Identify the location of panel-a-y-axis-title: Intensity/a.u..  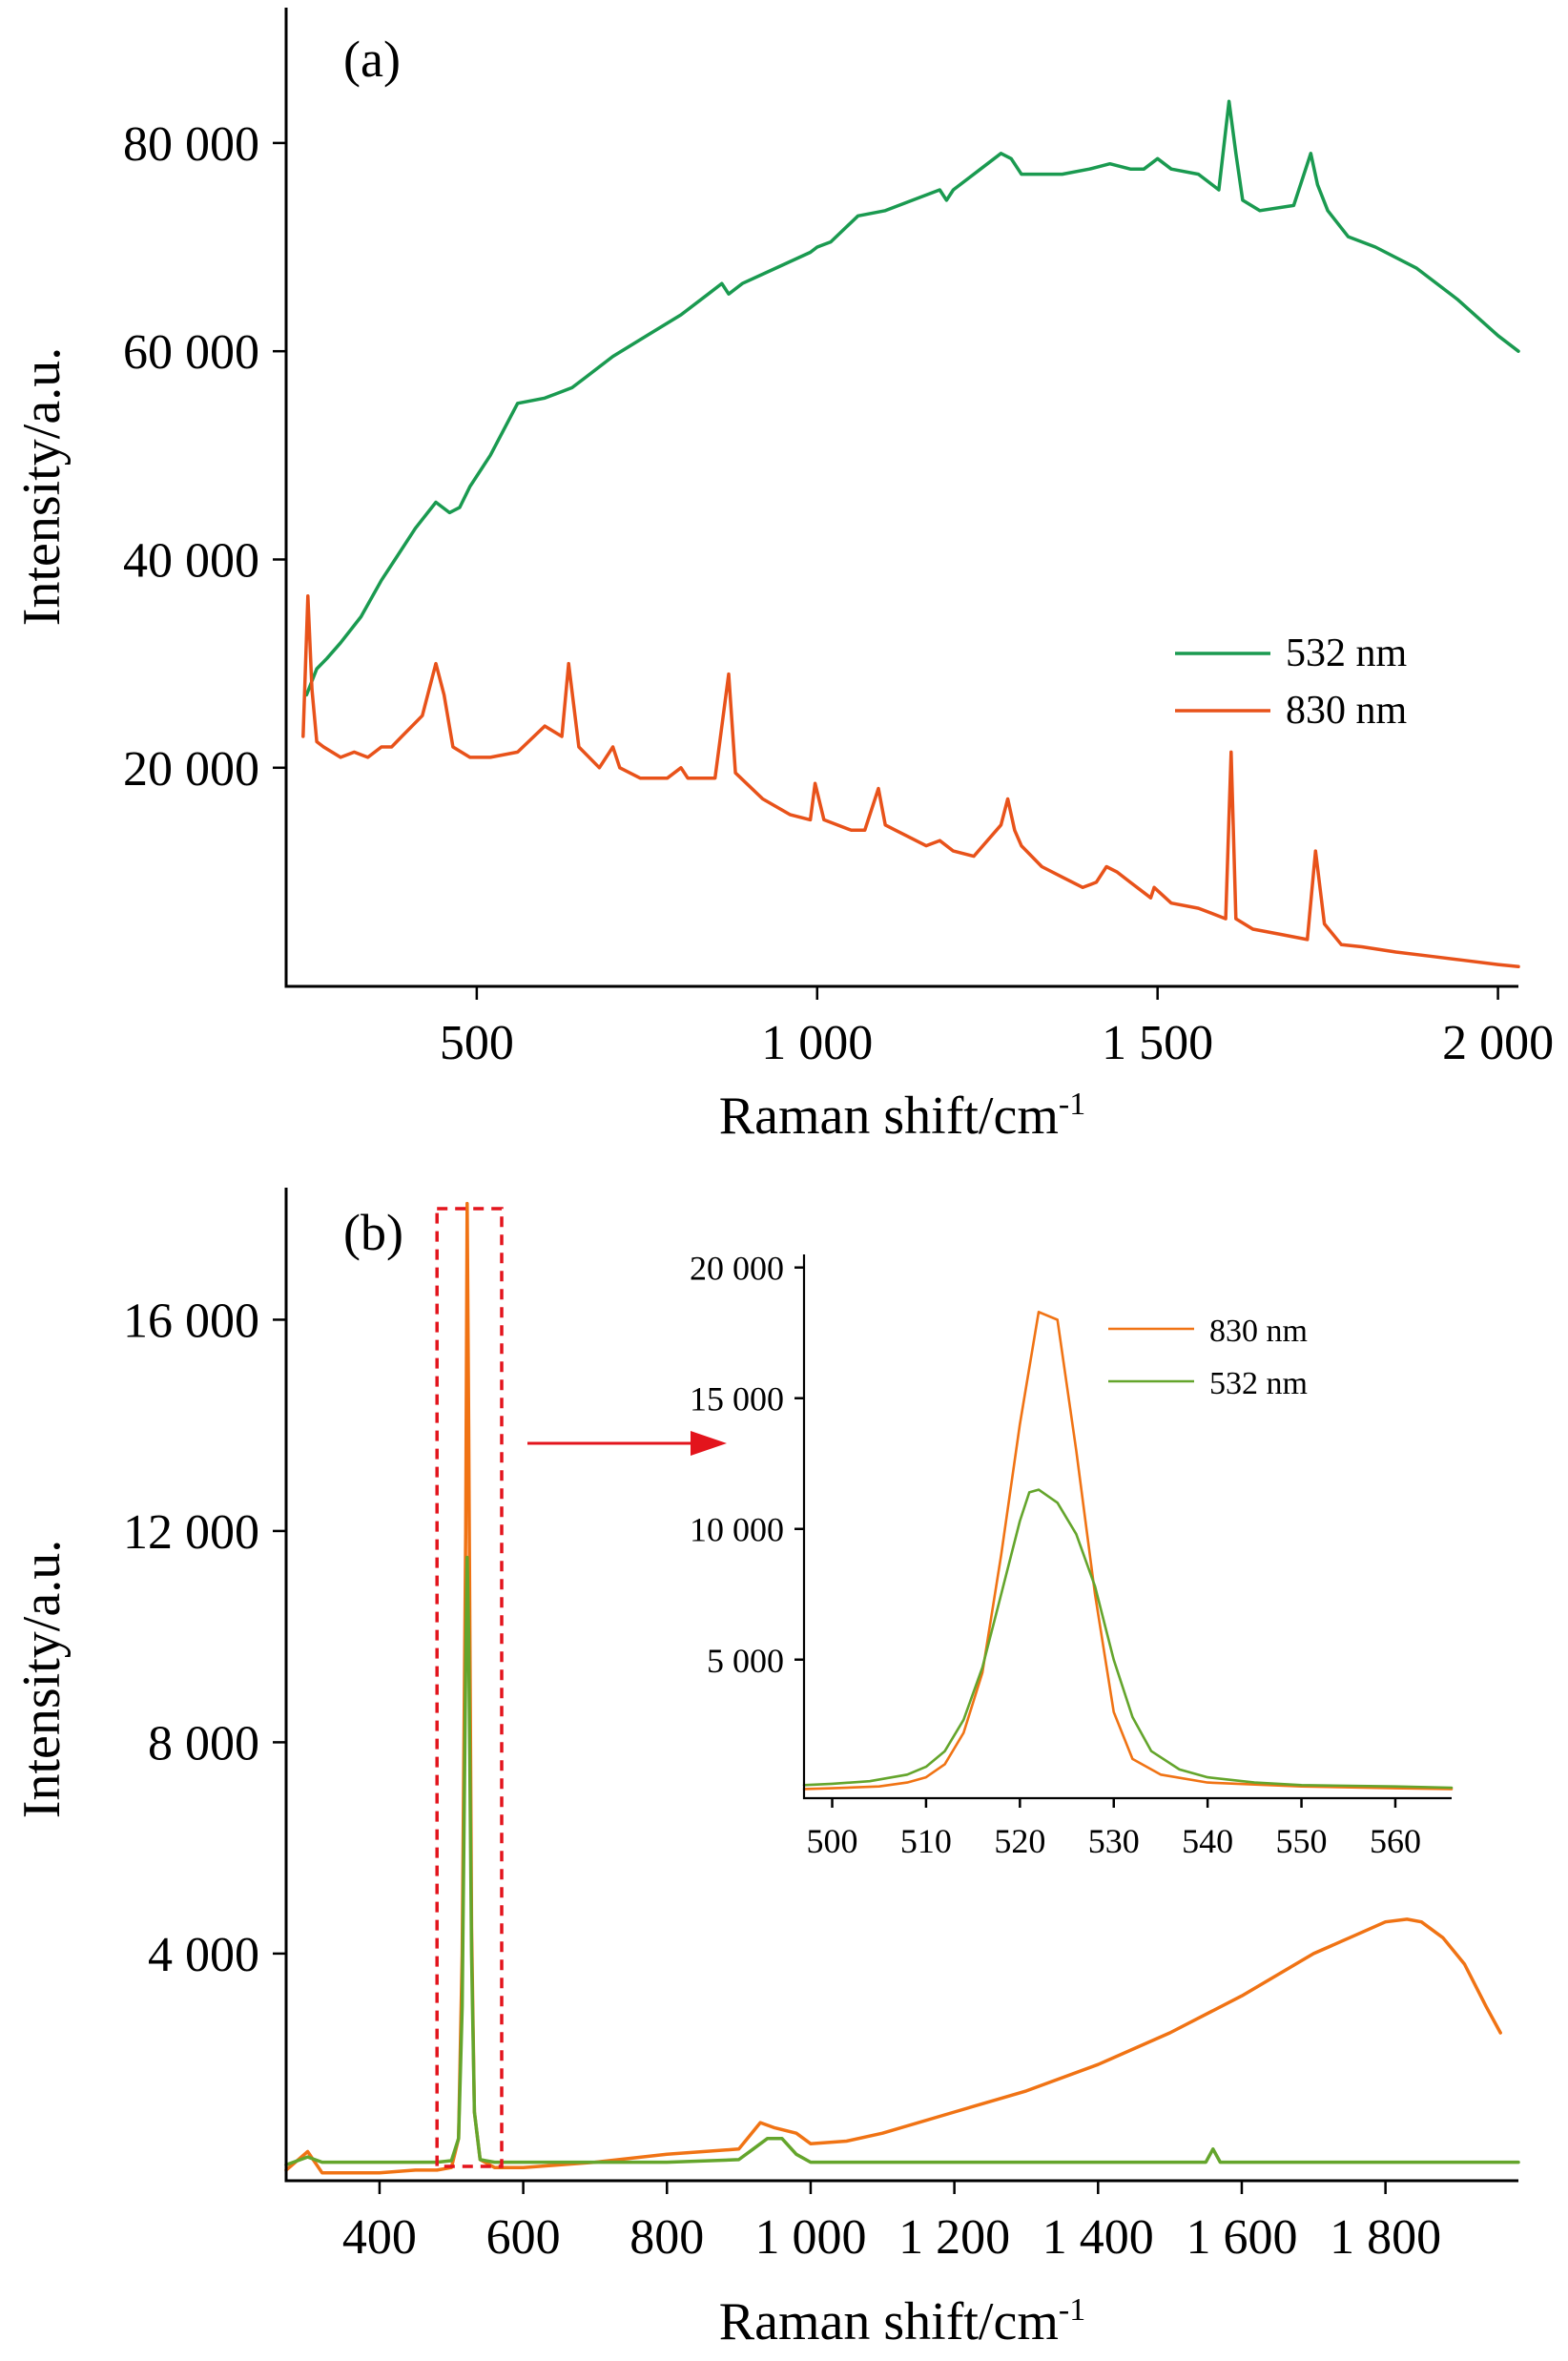
(42, 486).